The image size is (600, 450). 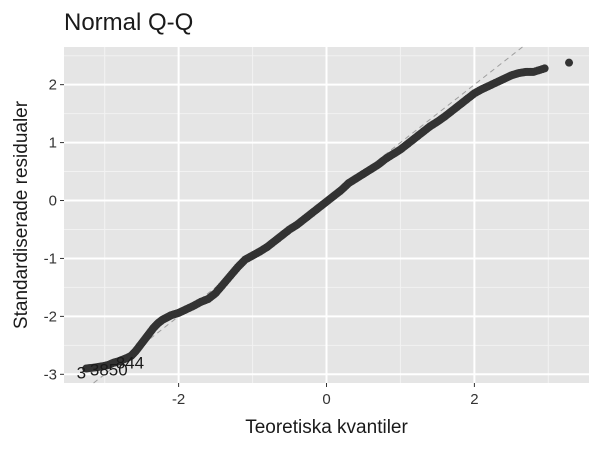 What do you see at coordinates (474, 399) in the screenshot?
I see `x-tick-label: 2` at bounding box center [474, 399].